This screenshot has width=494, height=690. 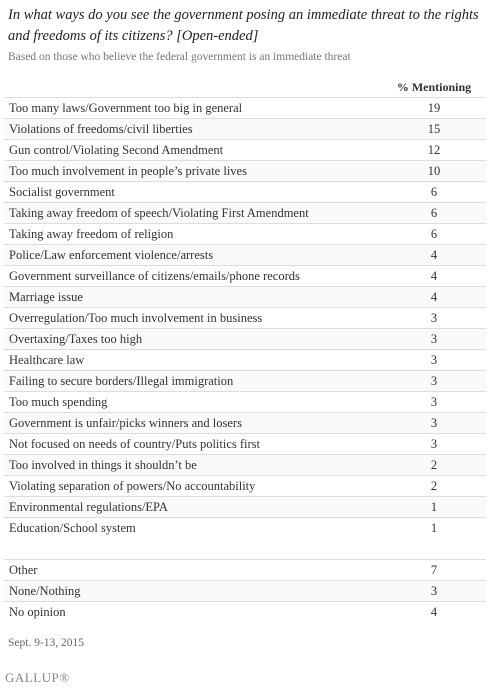 I want to click on column-header: % Mentioning, so click(x=434, y=87).